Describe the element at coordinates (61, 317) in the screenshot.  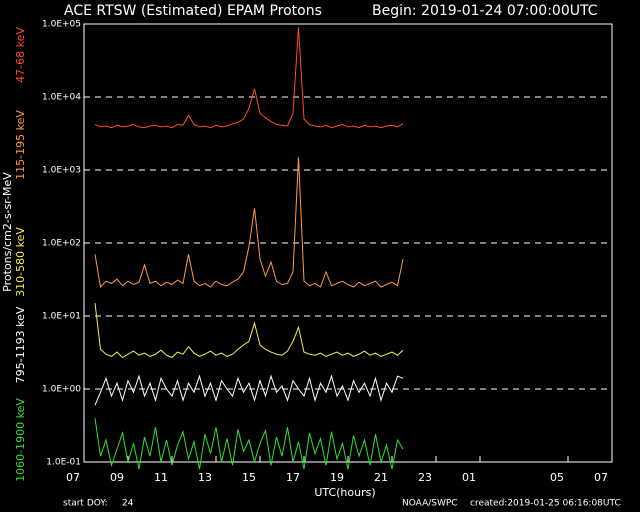
I see `y-tick-label: 1.0E+01` at that location.